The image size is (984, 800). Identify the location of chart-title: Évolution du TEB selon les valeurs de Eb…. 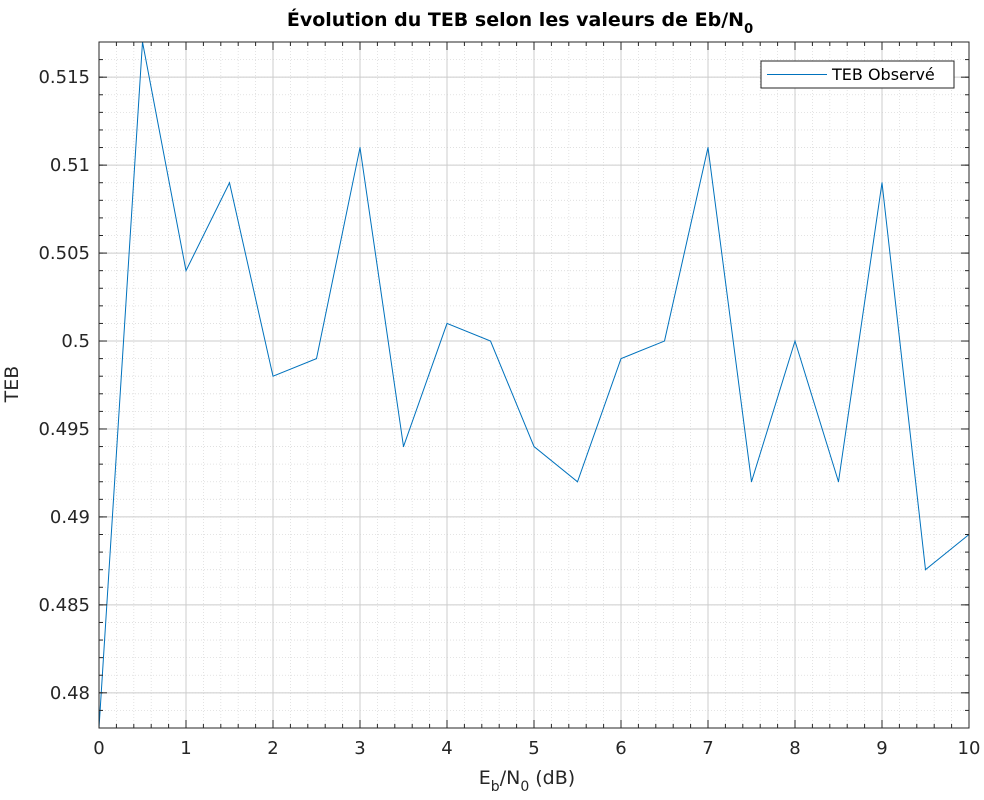
(520, 22).